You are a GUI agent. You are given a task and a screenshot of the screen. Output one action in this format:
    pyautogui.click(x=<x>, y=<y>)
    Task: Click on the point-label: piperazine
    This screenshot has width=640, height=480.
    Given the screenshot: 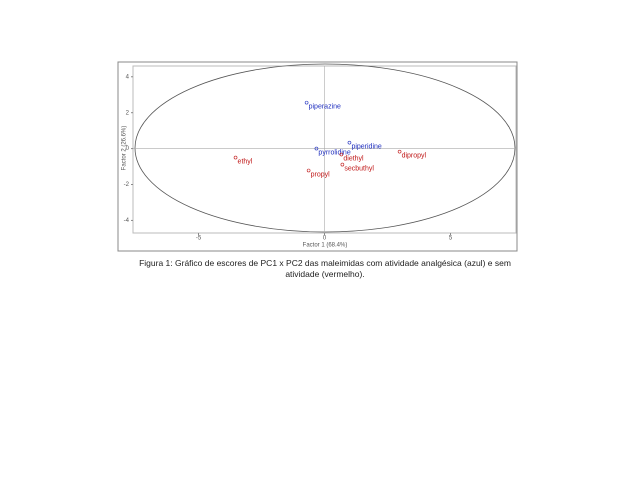 What is the action you would take?
    pyautogui.click(x=325, y=106)
    